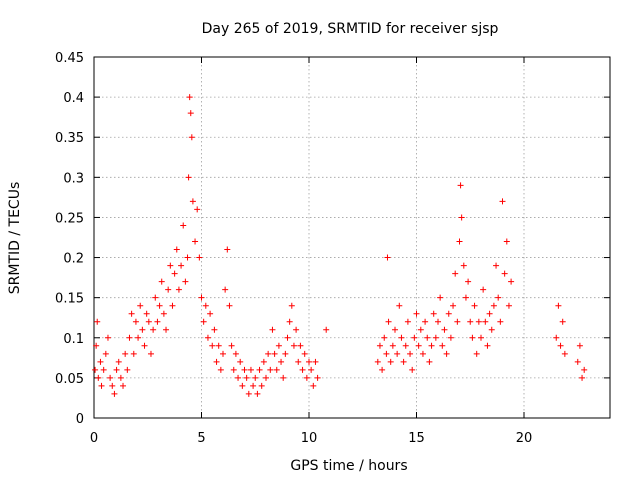 This screenshot has width=640, height=480. Describe the element at coordinates (69, 218) in the screenshot. I see `y-tick-label: 0.25` at that location.